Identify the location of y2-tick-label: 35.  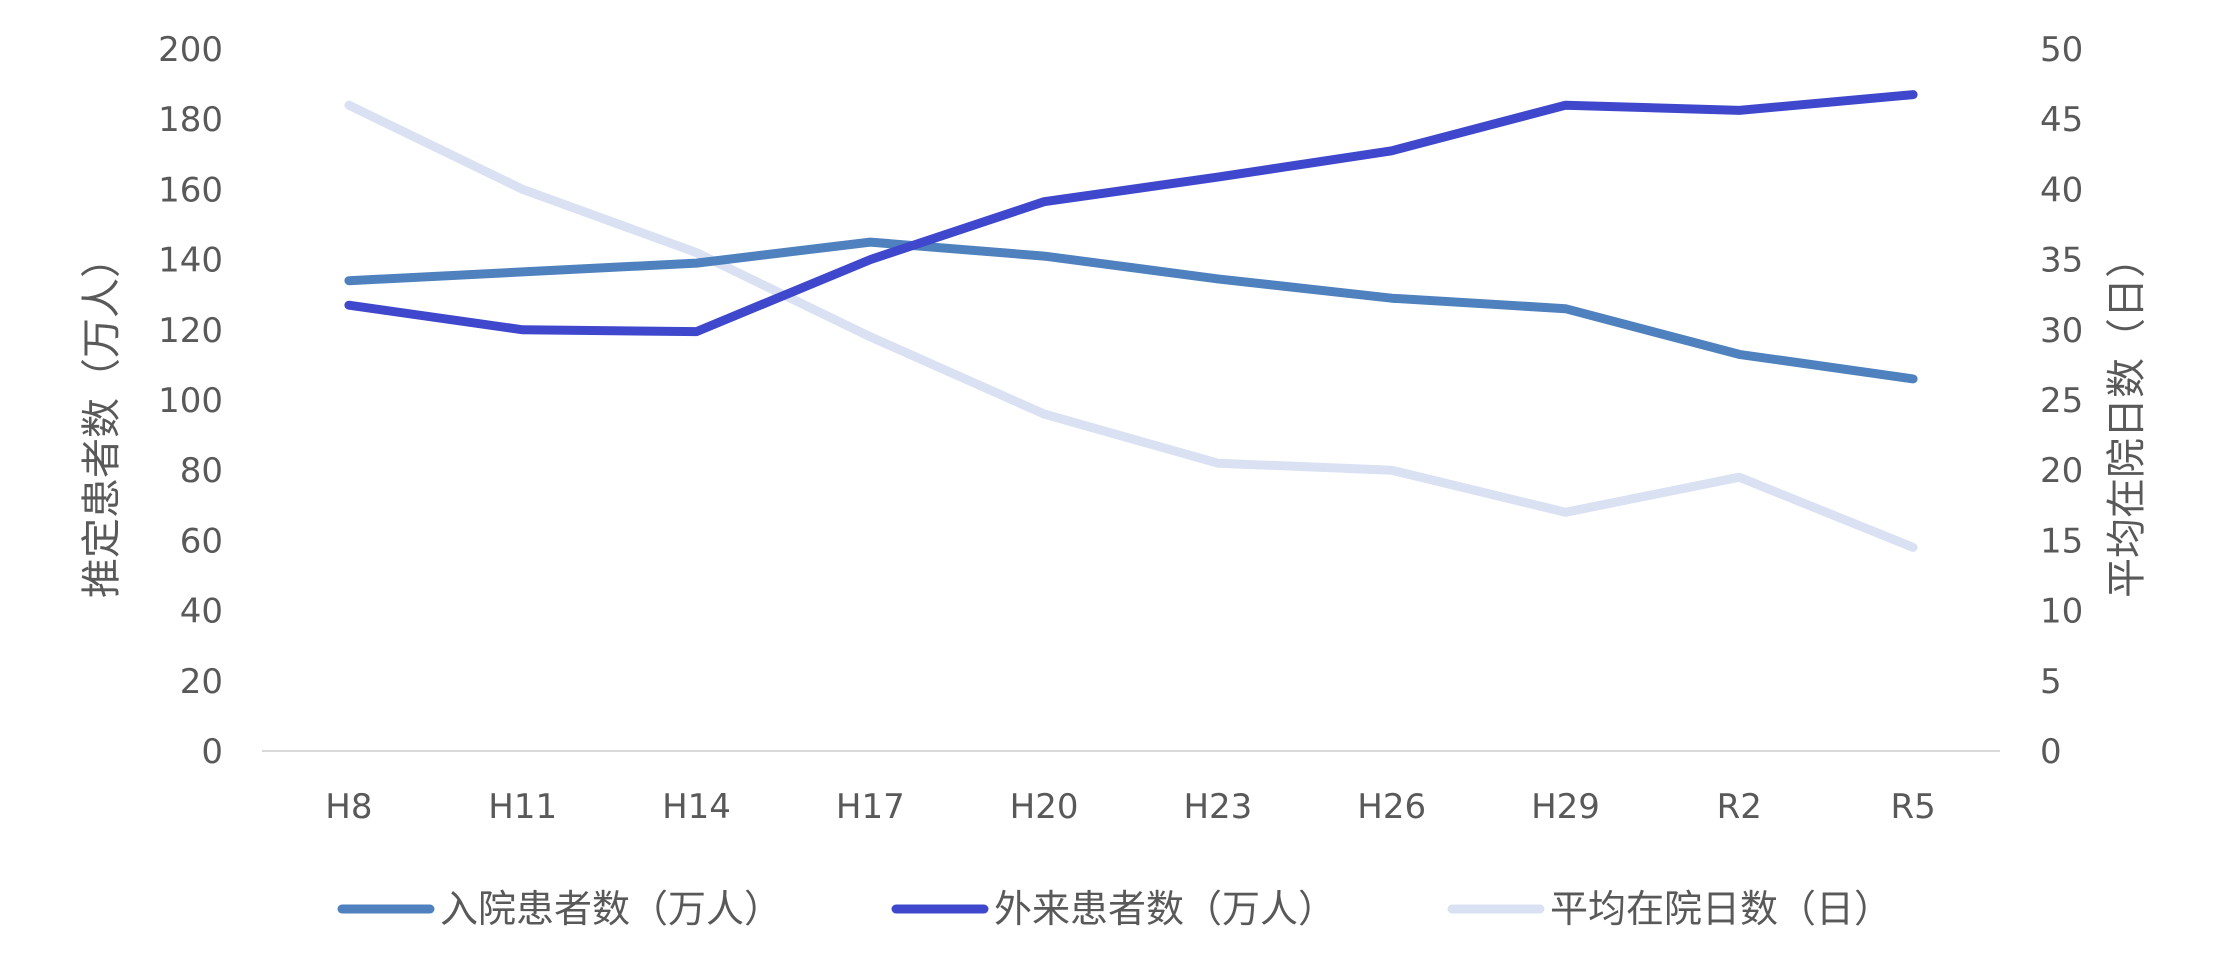
(2061, 261).